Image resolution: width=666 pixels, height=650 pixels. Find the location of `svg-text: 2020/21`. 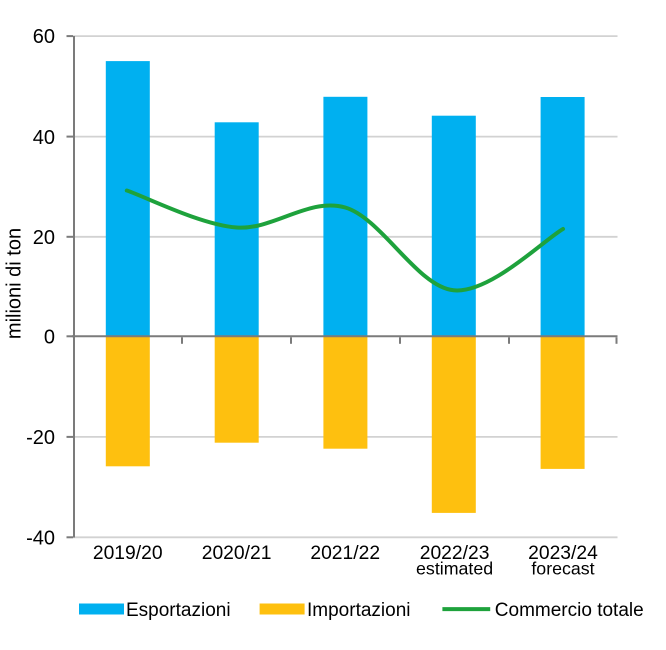

svg-text: 2020/21 is located at coordinates (237, 553).